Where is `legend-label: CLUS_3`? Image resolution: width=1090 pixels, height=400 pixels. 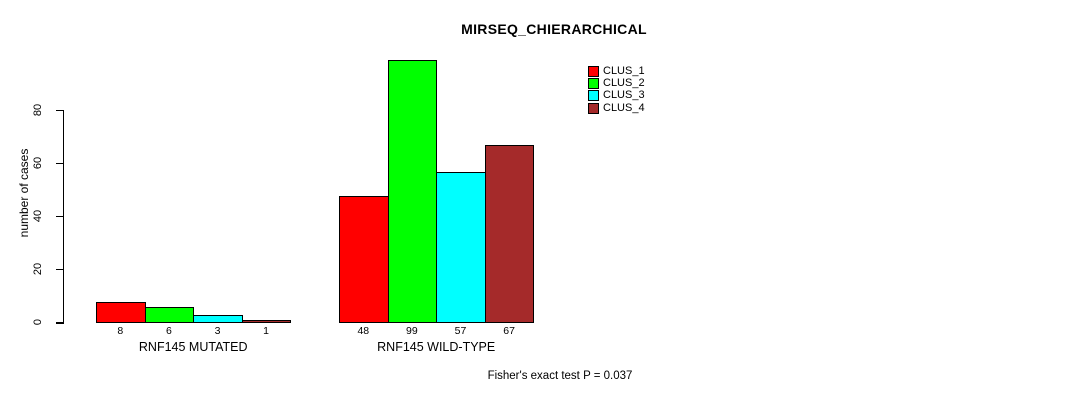
legend-label: CLUS_3 is located at coordinates (624, 95).